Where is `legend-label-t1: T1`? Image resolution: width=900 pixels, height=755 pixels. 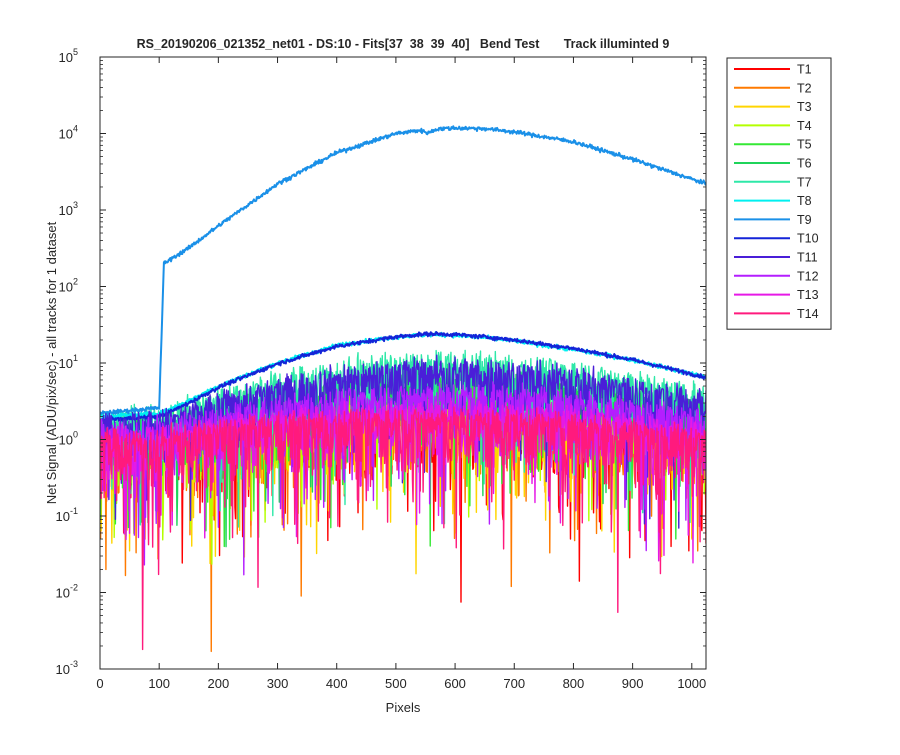
legend-label-t1: T1 is located at coordinates (804, 70).